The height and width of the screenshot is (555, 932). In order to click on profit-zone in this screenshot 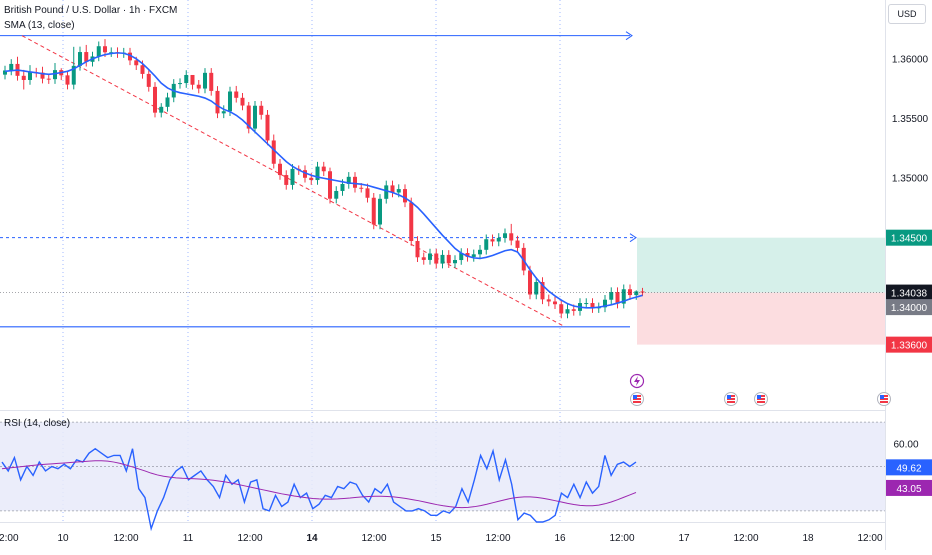, I will do `click(761, 265)`.